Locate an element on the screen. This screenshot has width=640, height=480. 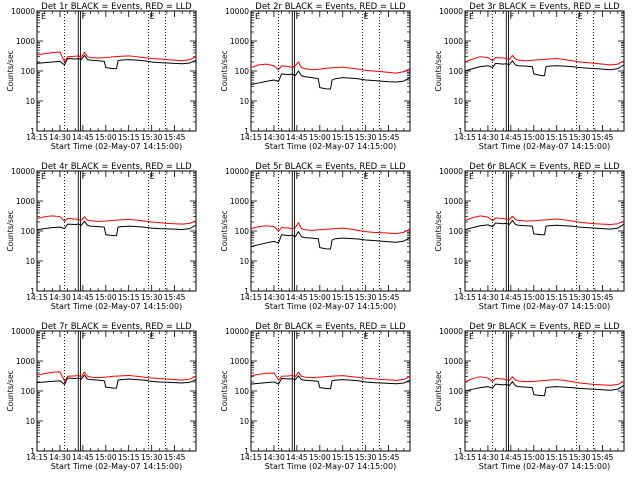
panel-title: Det 4r BLACK = Events, RED = LLD is located at coordinates (116, 167).